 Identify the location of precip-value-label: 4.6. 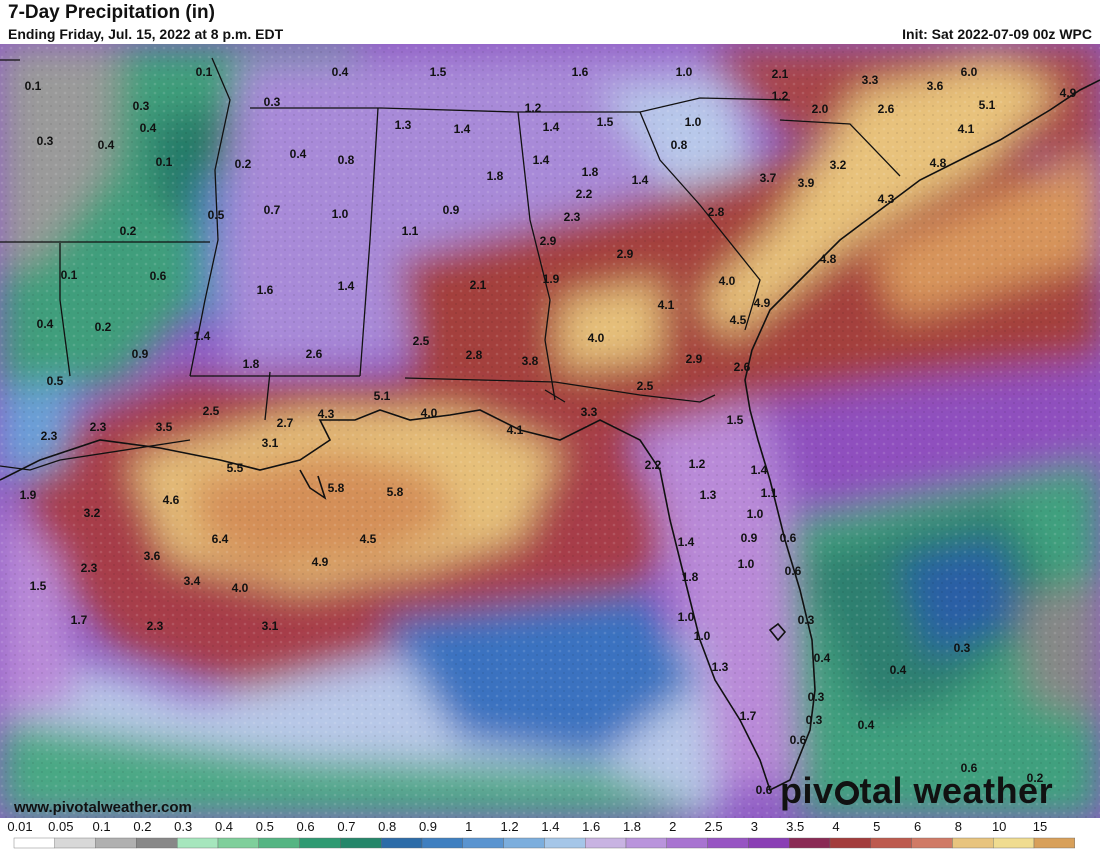
(171, 500).